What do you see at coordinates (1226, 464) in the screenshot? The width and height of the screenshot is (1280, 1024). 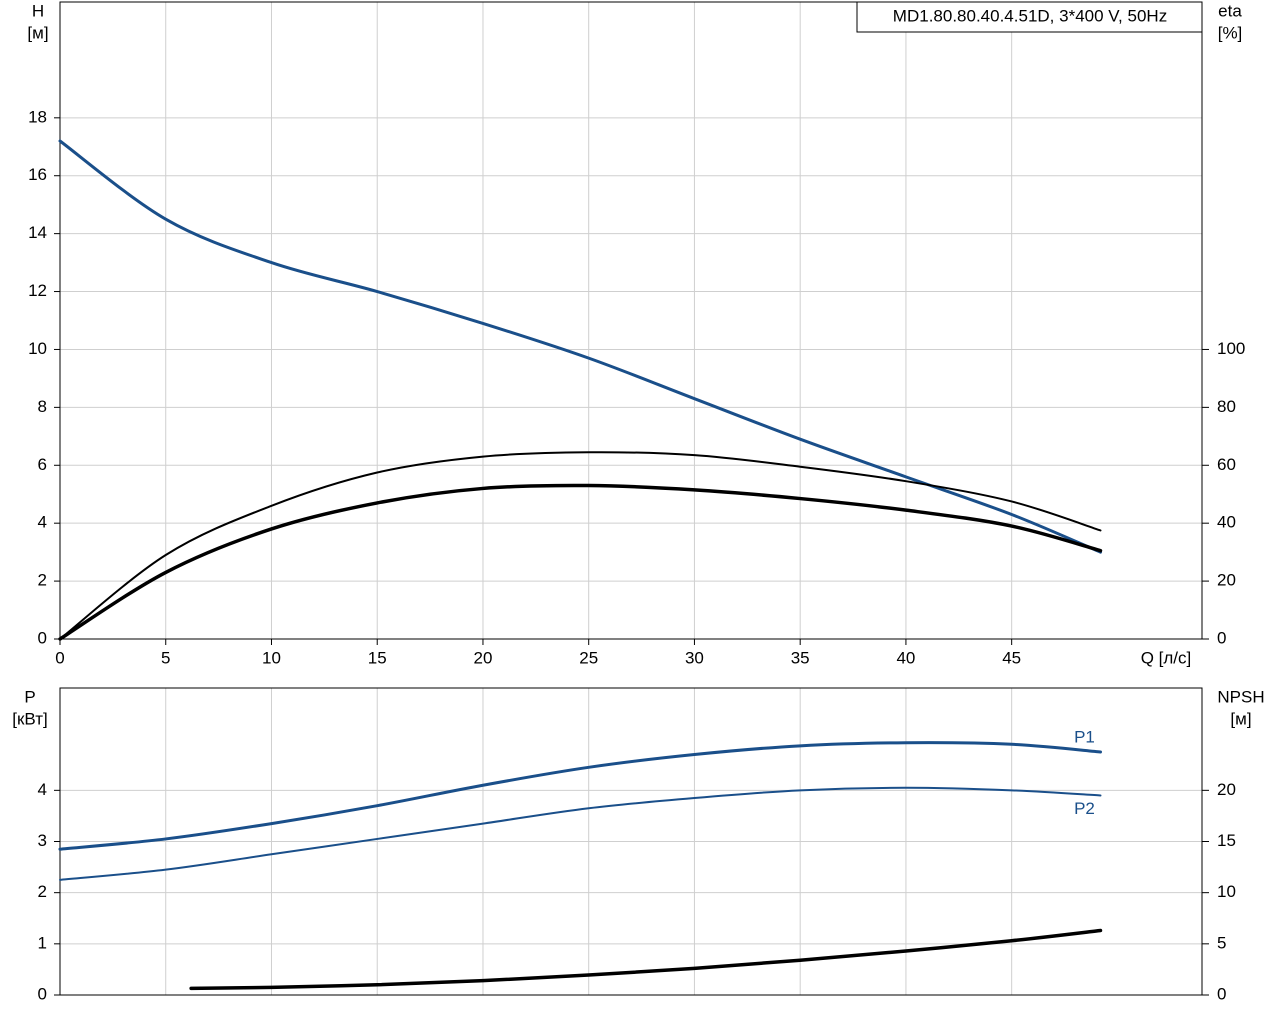 I see `y2-tick-label: 60` at bounding box center [1226, 464].